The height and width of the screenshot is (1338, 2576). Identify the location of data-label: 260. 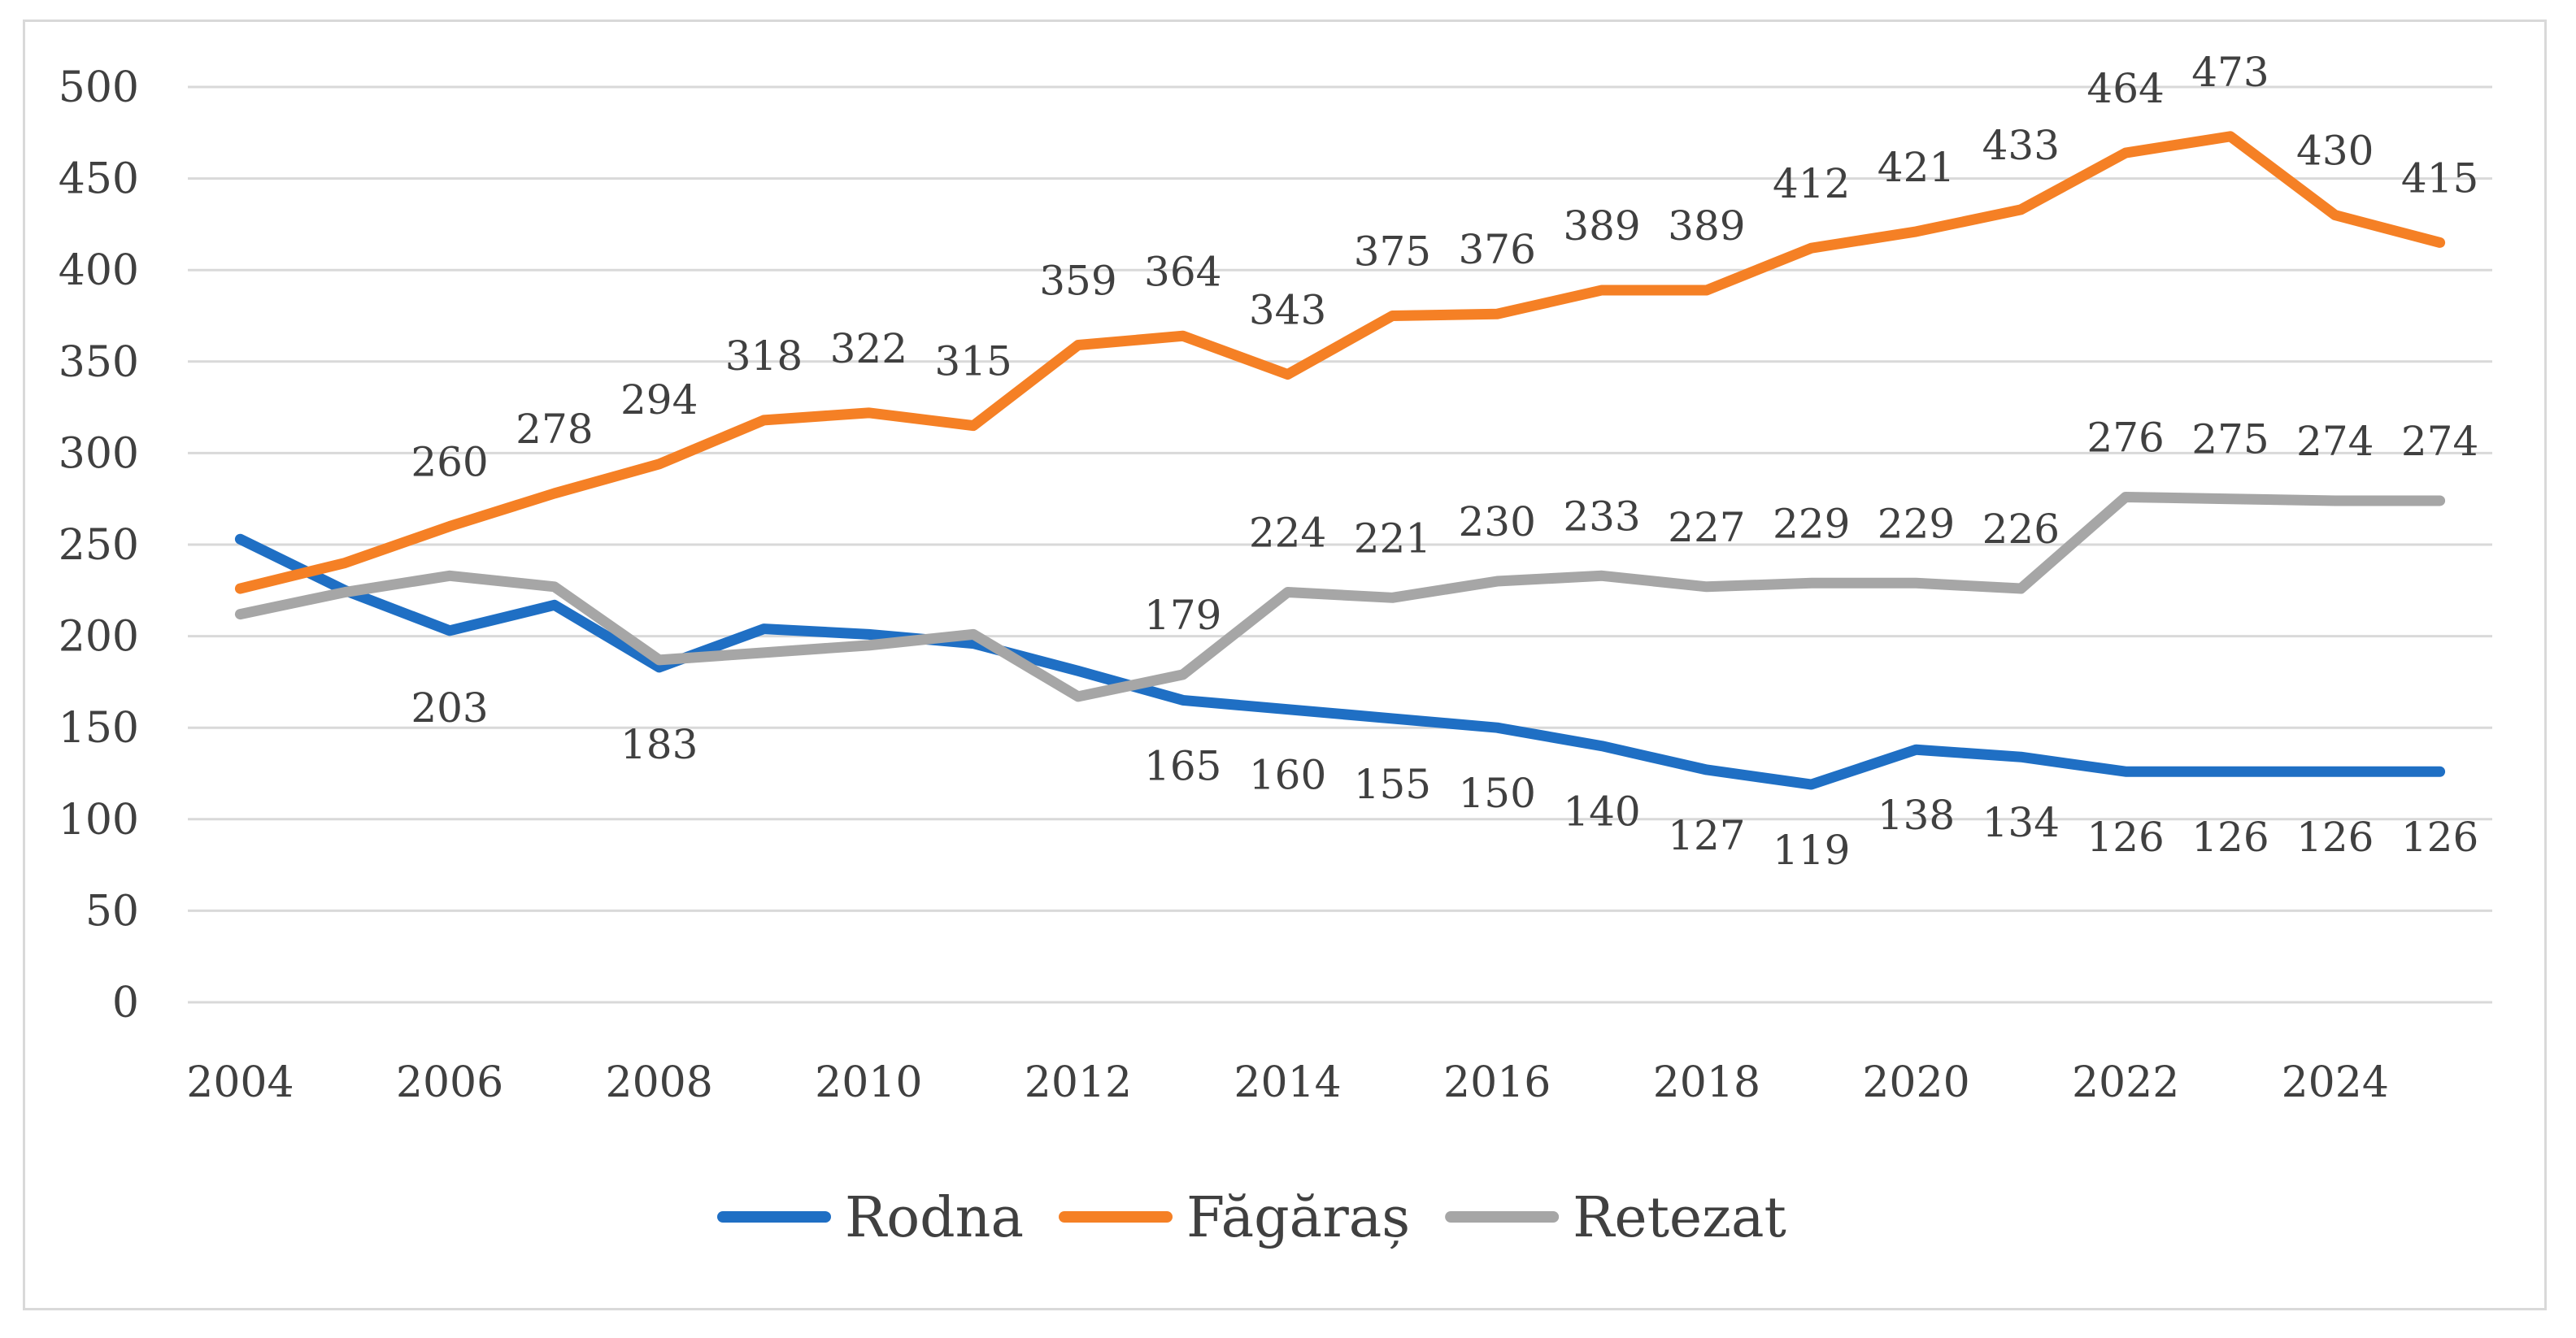
(450, 462).